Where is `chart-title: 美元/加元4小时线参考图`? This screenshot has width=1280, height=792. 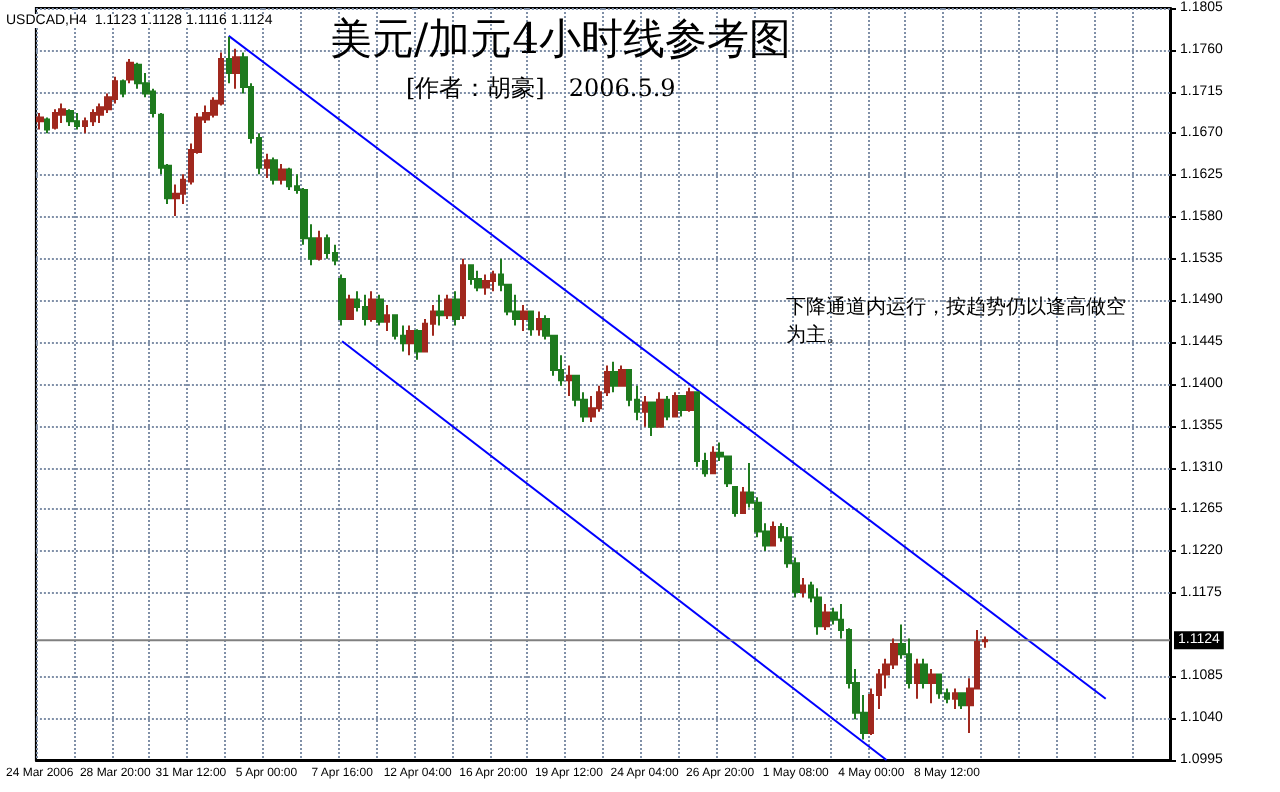 chart-title: 美元/加元4小时线参考图 is located at coordinates (560, 39).